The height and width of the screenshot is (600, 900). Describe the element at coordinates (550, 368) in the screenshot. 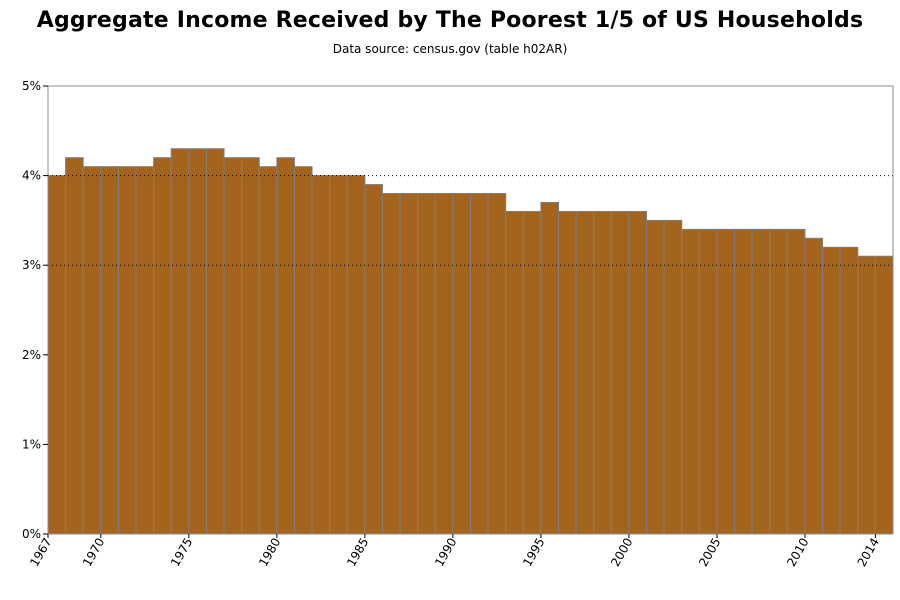

I see `bar-1995` at that location.